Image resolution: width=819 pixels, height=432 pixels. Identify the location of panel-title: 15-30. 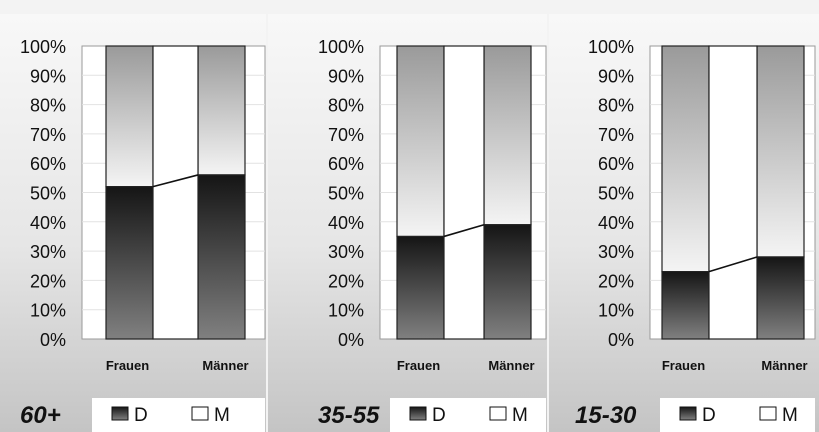
(606, 415).